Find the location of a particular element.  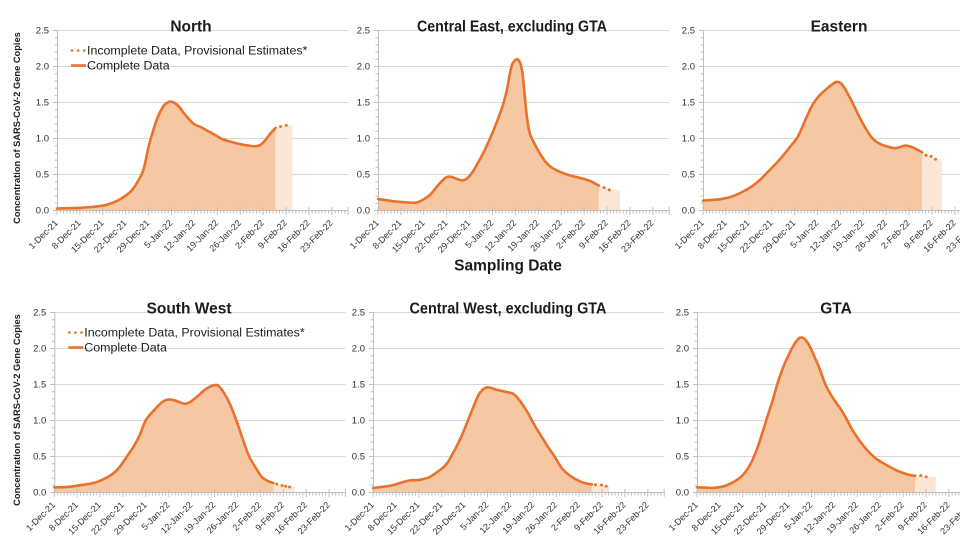

svg-text: GTA is located at coordinates (836, 309).